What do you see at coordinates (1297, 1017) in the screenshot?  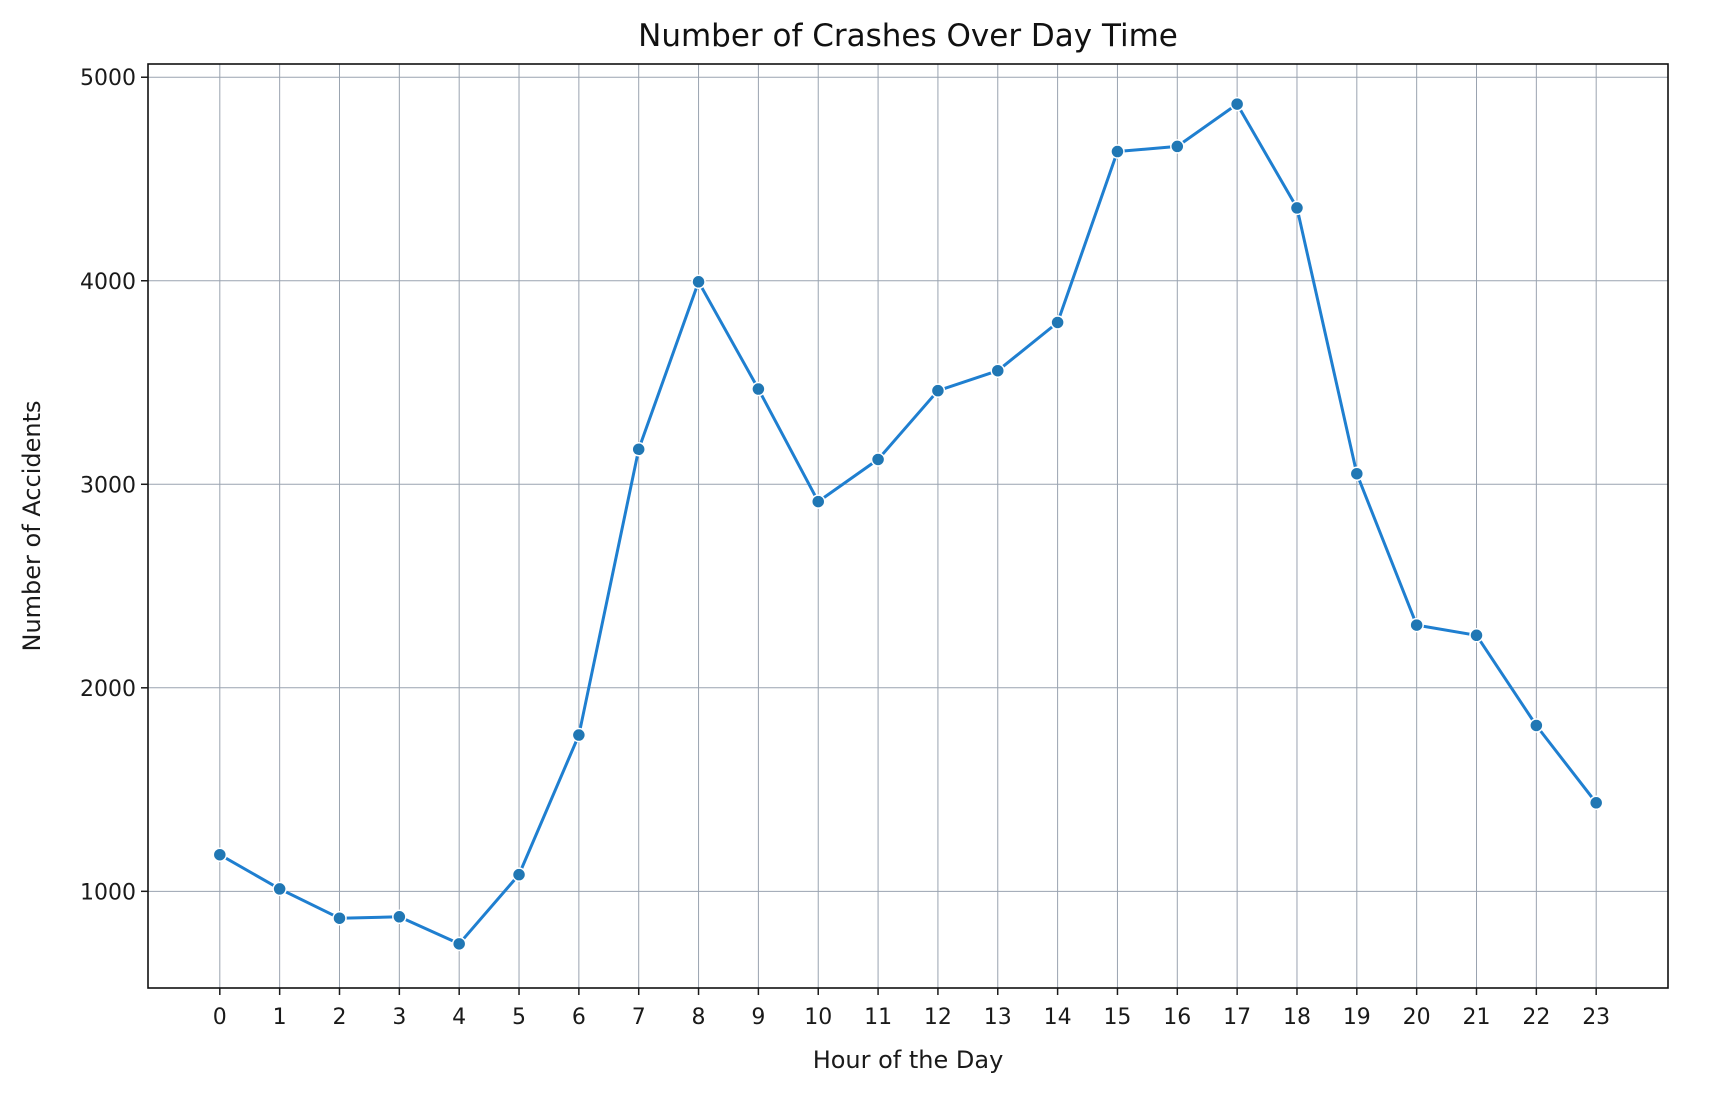 I see `x-tick-label: 18` at bounding box center [1297, 1017].